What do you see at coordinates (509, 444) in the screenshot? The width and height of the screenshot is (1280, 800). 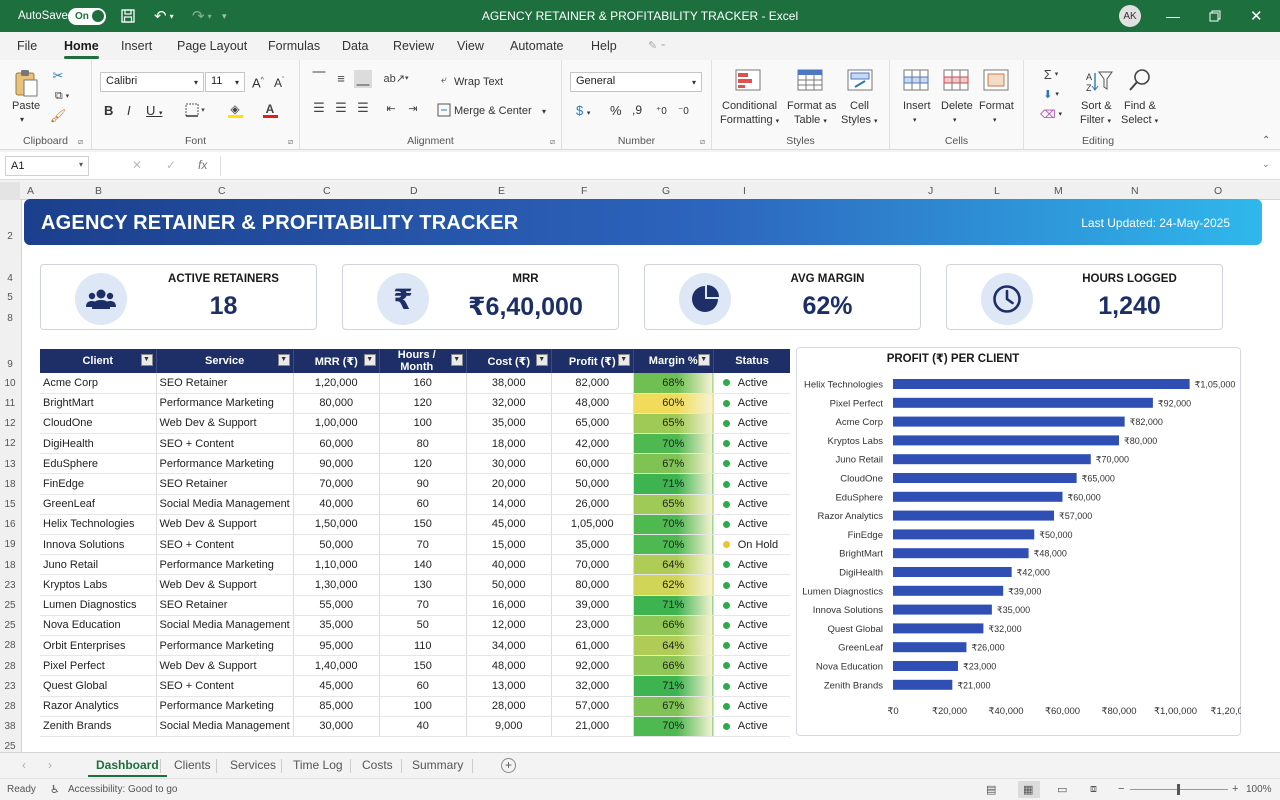 I see `cell-cost: 18,000` at bounding box center [509, 444].